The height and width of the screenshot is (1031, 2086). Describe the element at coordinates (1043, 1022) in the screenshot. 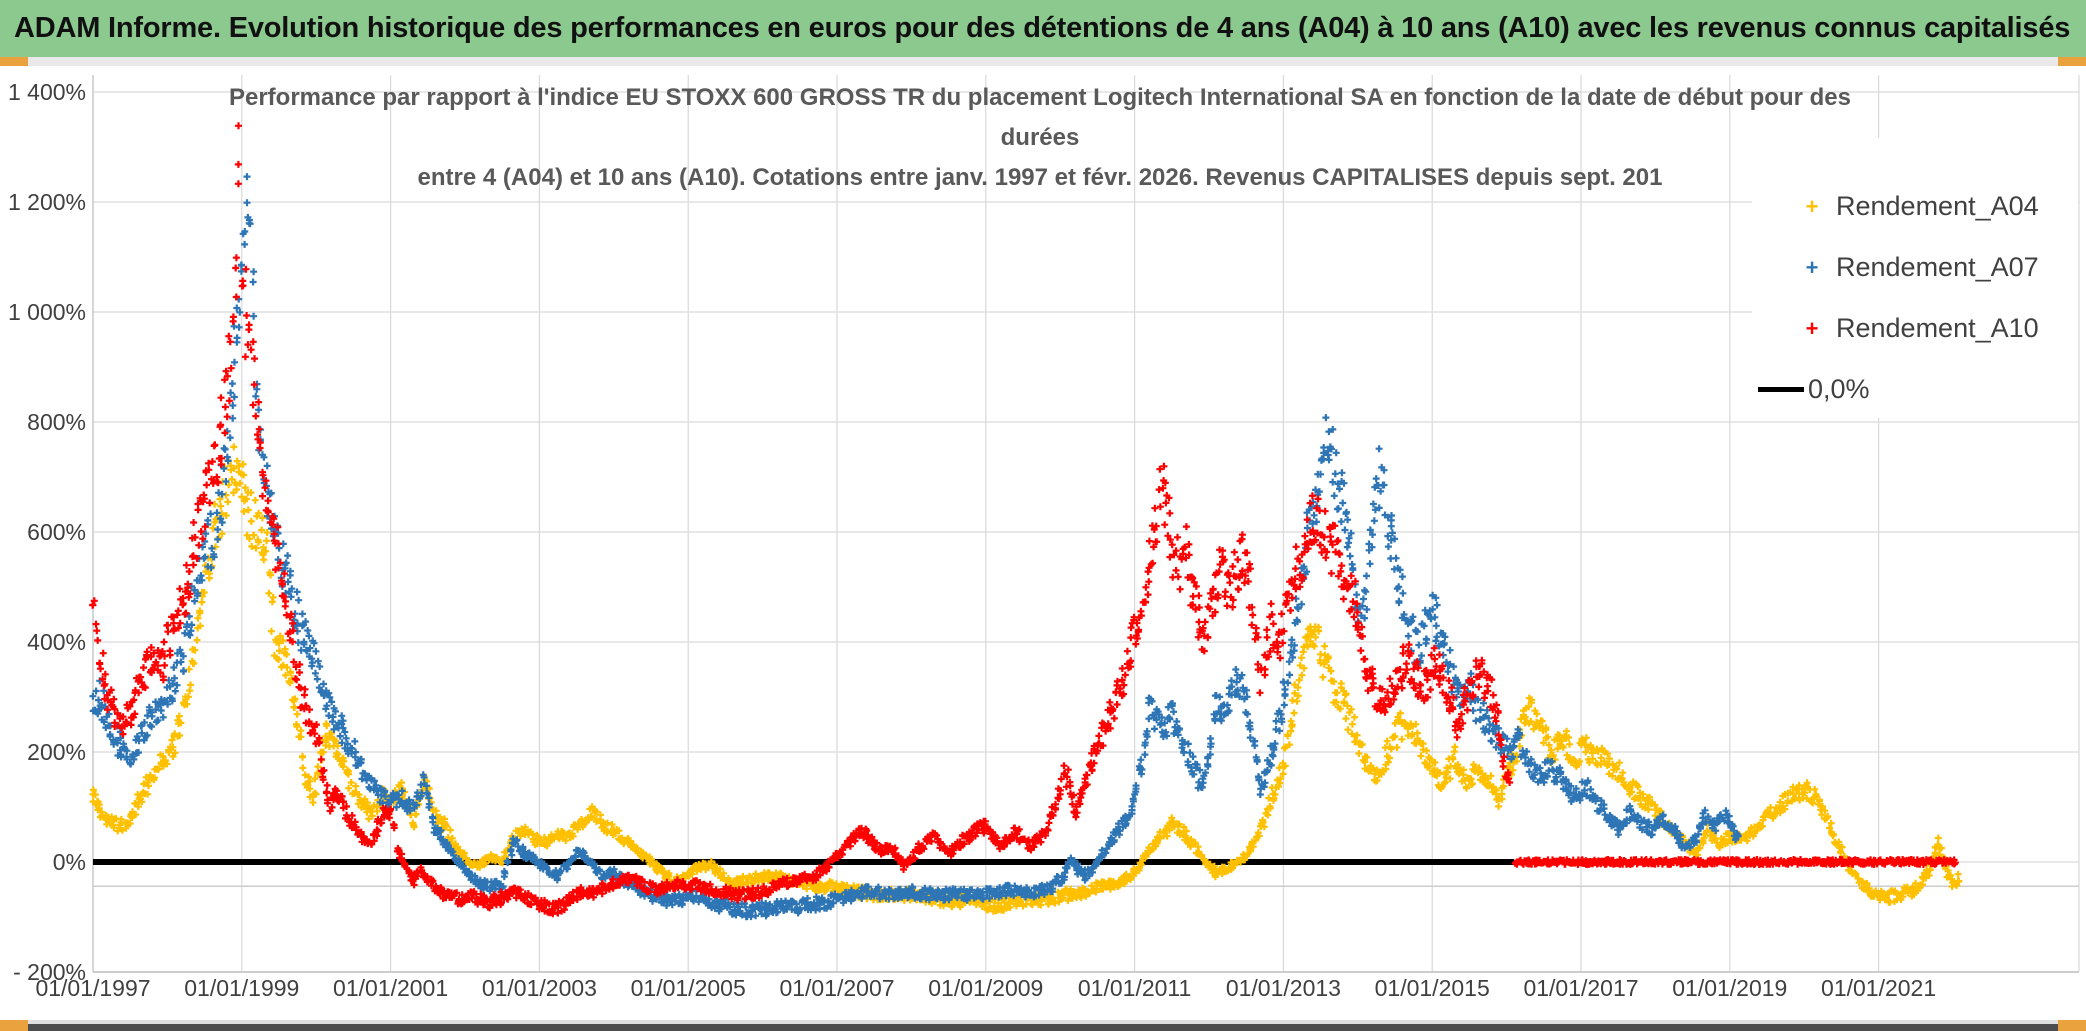

I see `bottom-divider` at that location.